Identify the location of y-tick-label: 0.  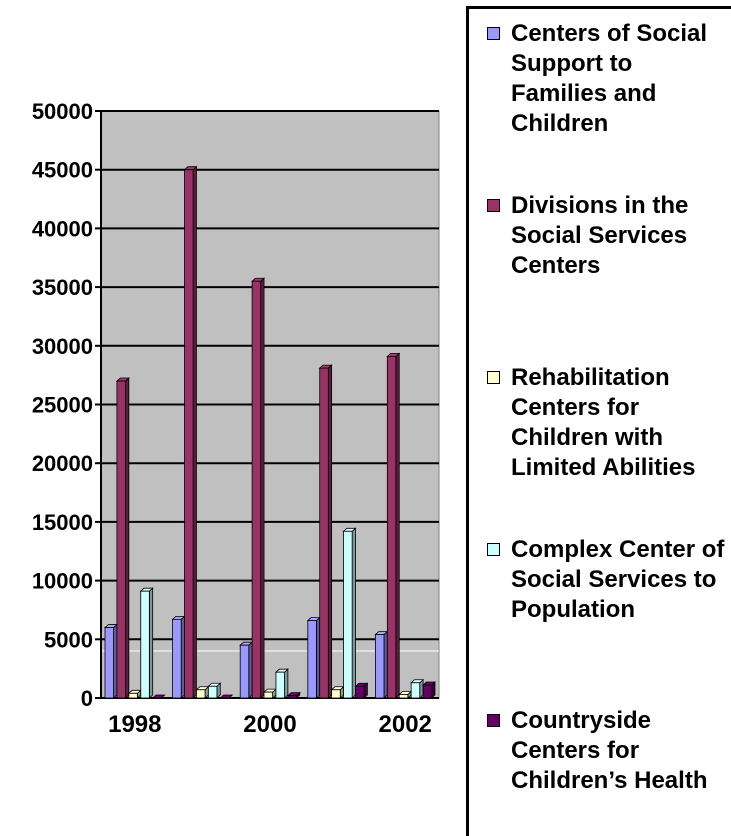
(87, 698).